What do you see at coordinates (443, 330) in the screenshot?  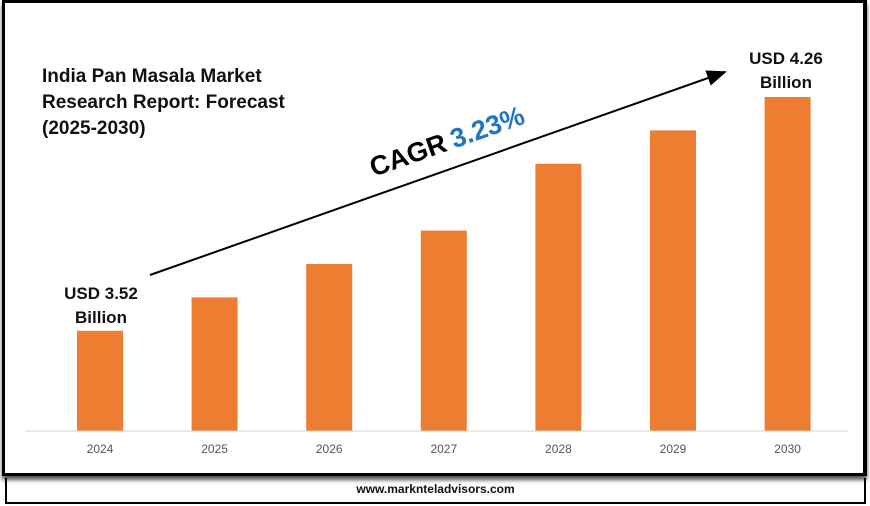 I see `bar-2027` at bounding box center [443, 330].